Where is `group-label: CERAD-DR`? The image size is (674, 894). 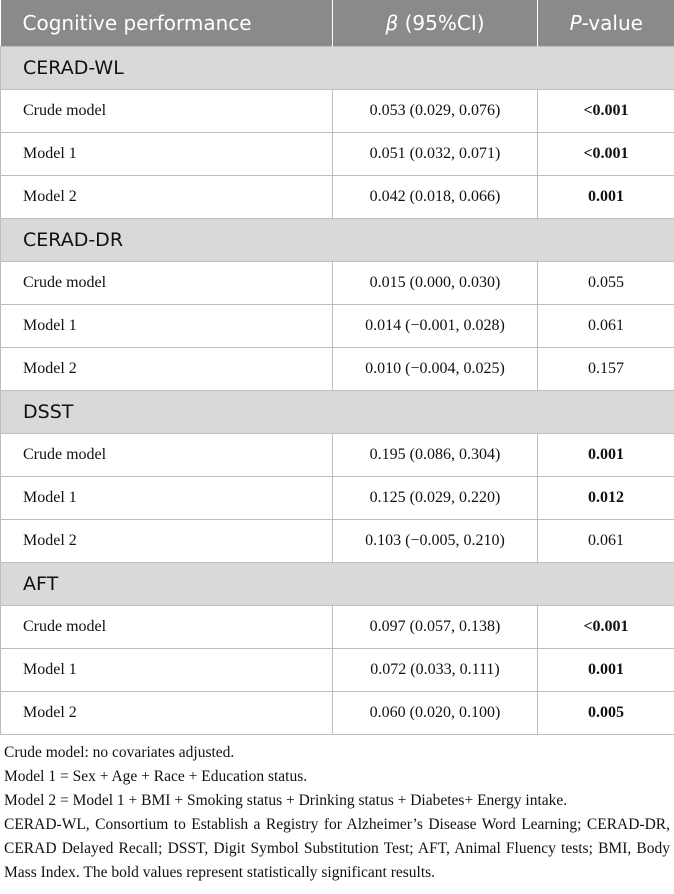
group-label: CERAD-DR is located at coordinates (337, 240).